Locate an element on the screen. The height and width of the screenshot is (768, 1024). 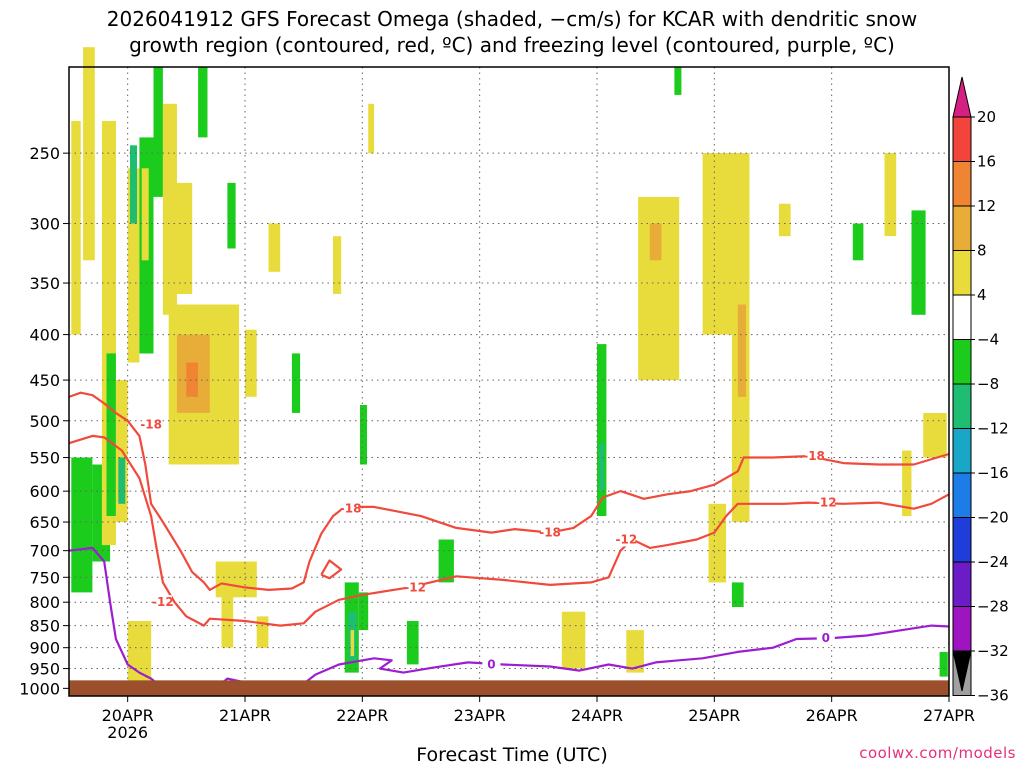
y-tick-label: 550 is located at coordinates (44, 458).